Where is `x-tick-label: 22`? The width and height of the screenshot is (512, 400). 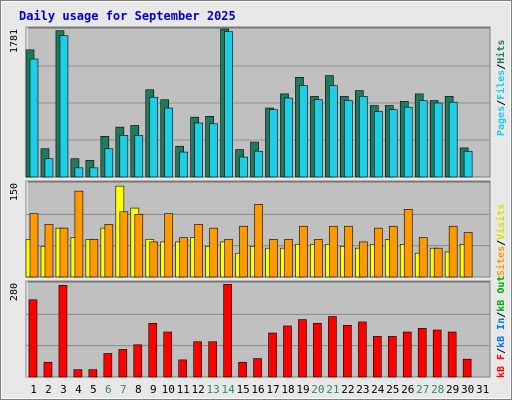
x-tick-label: 22 is located at coordinates (347, 389).